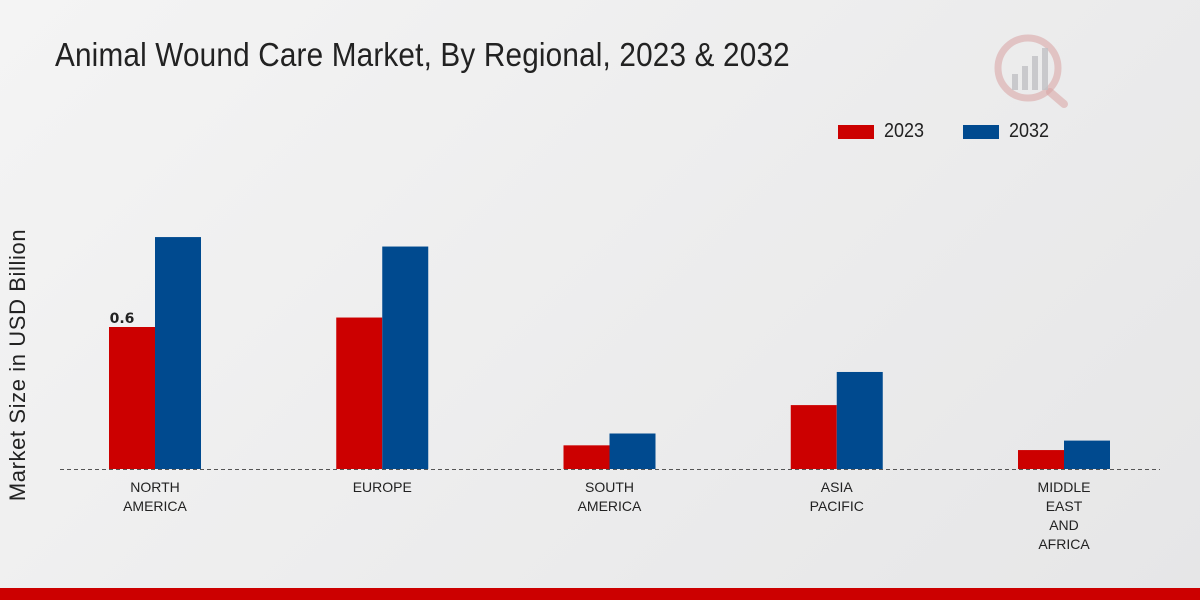  I want to click on x-tick-label-4: MIDDLE EAST AND AFRICA, so click(1064, 515).